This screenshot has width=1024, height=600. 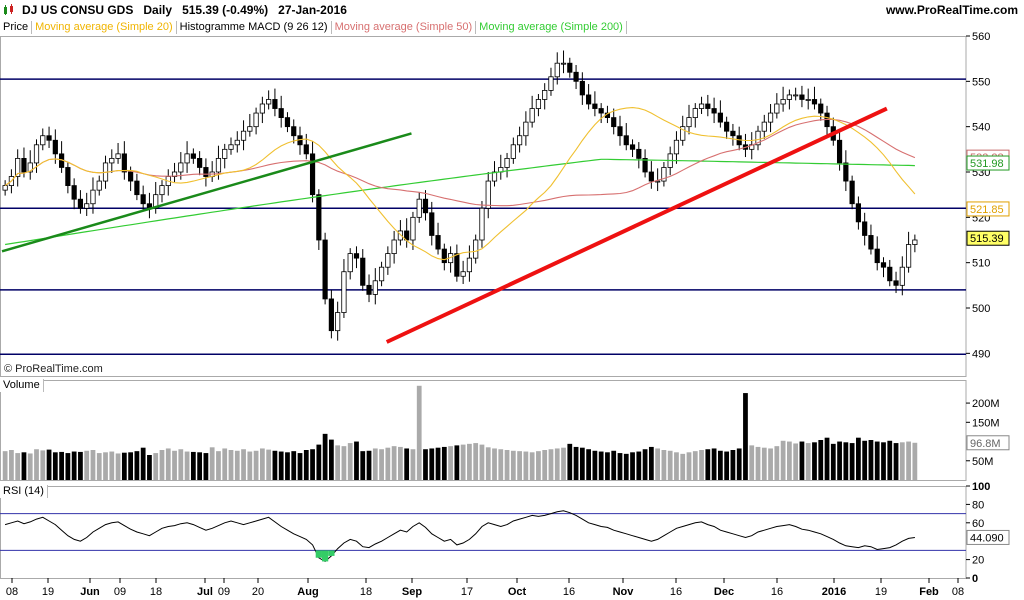 What do you see at coordinates (951, 10) in the screenshot?
I see `site-link: www.ProRealTime.com` at bounding box center [951, 10].